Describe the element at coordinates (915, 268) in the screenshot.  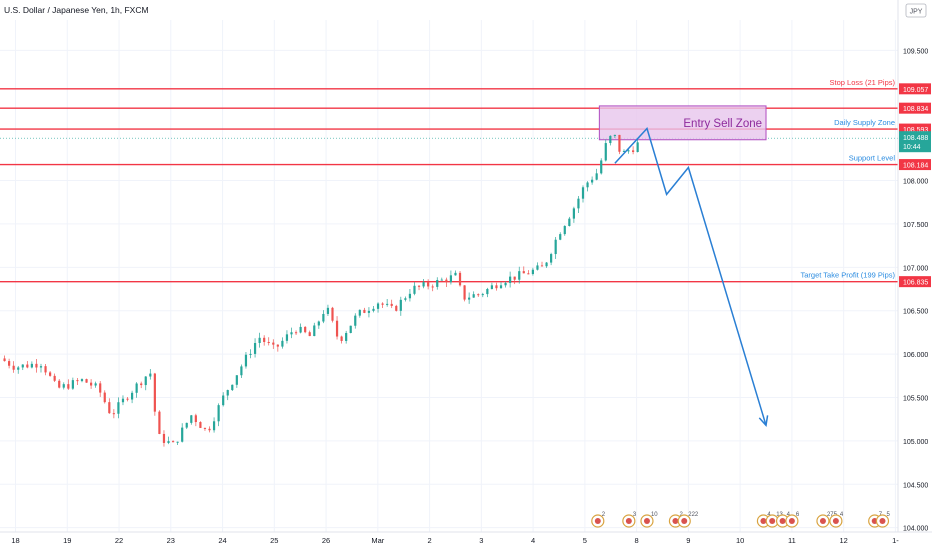
I see `y-tick-label: 107.000` at that location.